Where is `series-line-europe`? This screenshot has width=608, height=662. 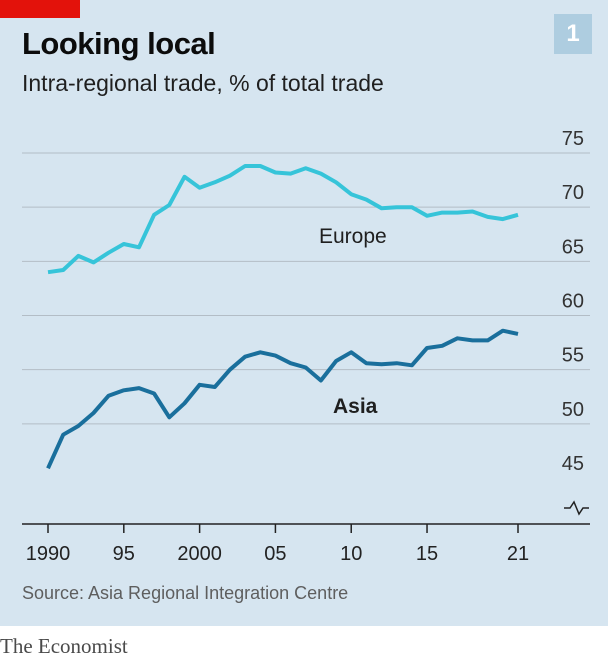 series-line-europe is located at coordinates (283, 219).